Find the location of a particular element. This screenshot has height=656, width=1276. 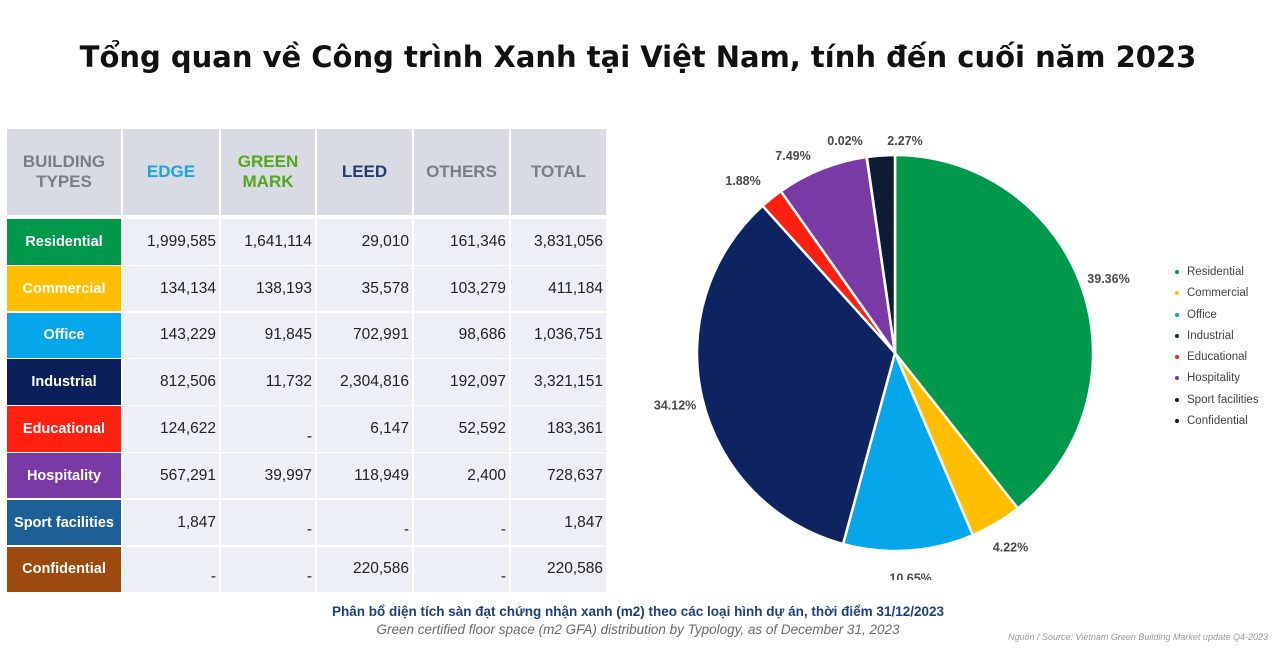

table-cell: 103,279 is located at coordinates (461, 288).